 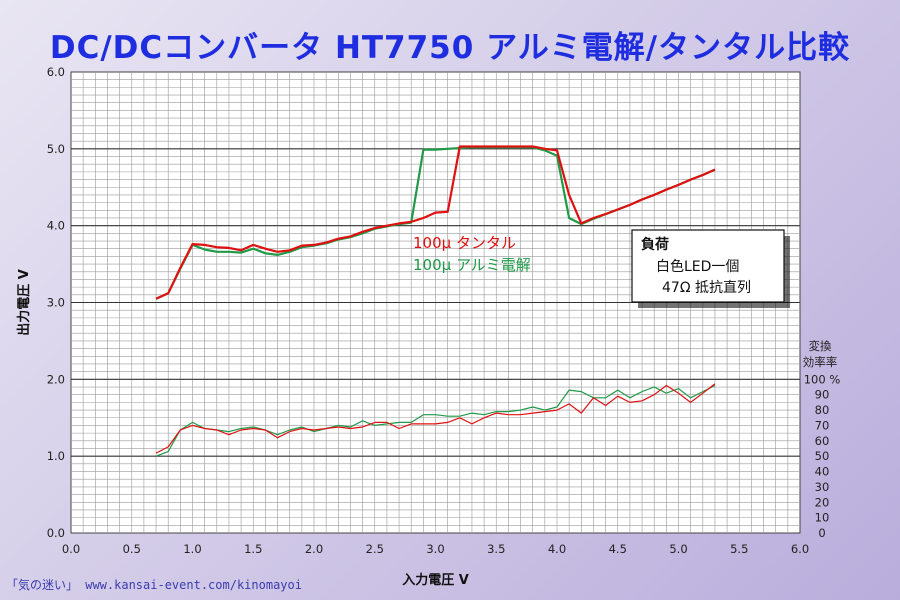 What do you see at coordinates (678, 549) in the screenshot?
I see `x-tick-label: 5.0` at bounding box center [678, 549].